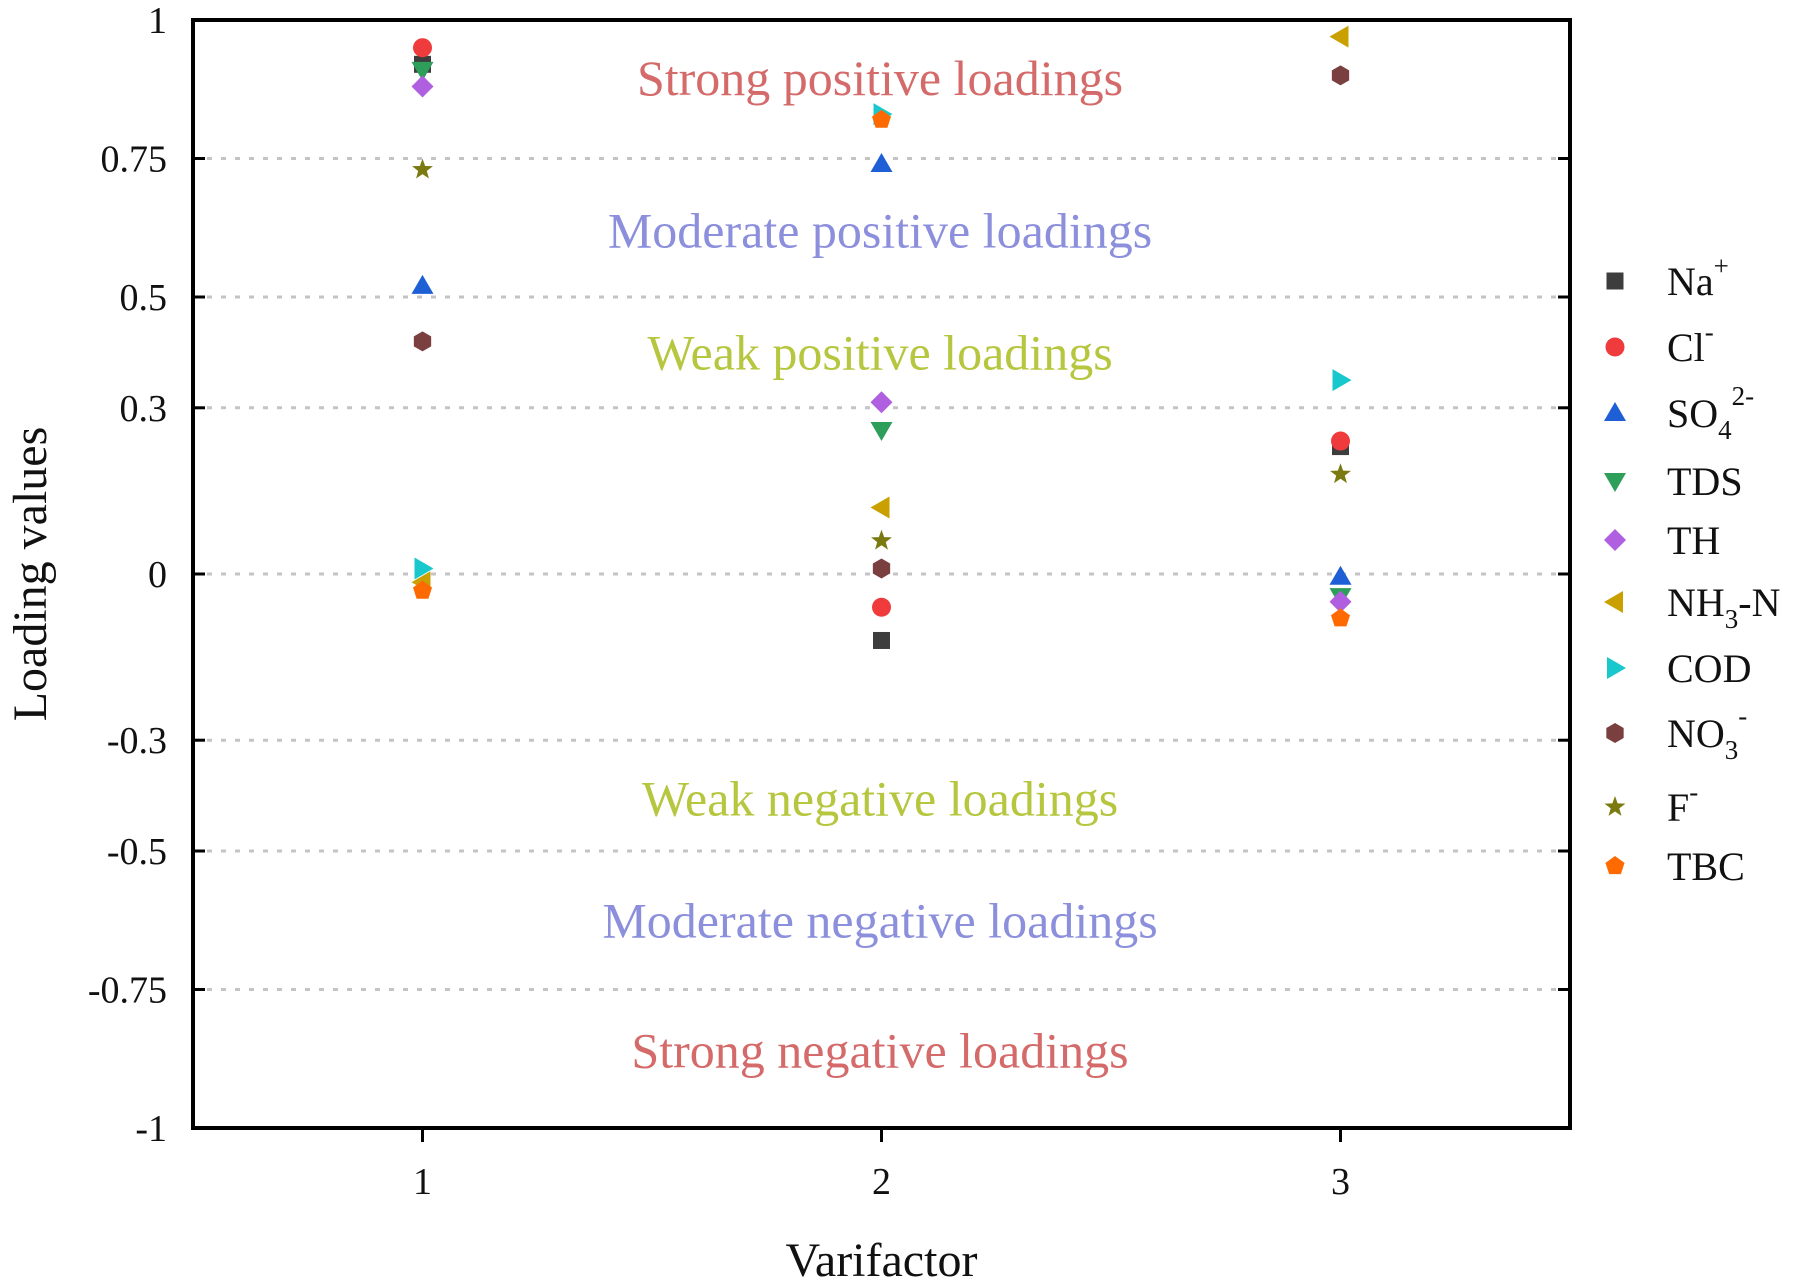 The height and width of the screenshot is (1287, 1802). What do you see at coordinates (1692, 570) in the screenshot?
I see `legend: Na+ Cl- SO42- TDS TH NH3-N COD NO3- F- TBC` at bounding box center [1692, 570].